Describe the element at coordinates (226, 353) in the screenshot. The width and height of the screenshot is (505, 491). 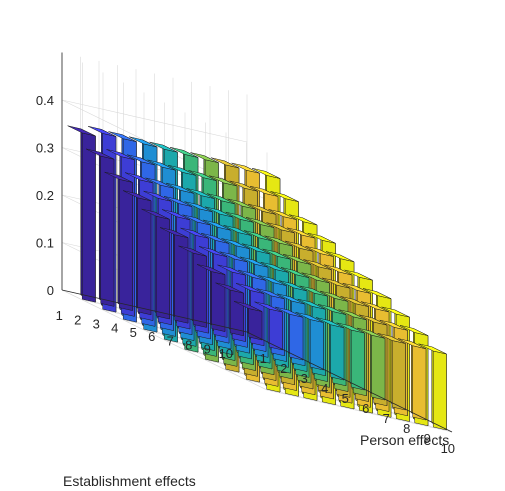
I see `y-tick-label: 10` at that location.